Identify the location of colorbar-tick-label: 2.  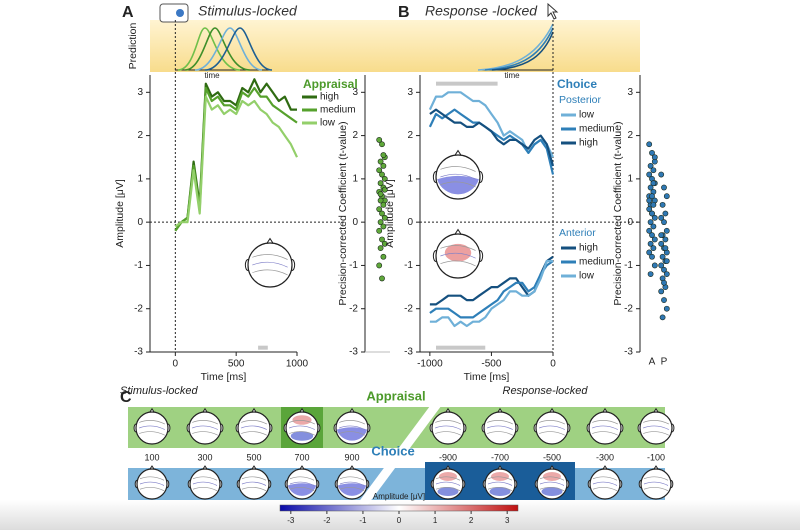
(471, 520).